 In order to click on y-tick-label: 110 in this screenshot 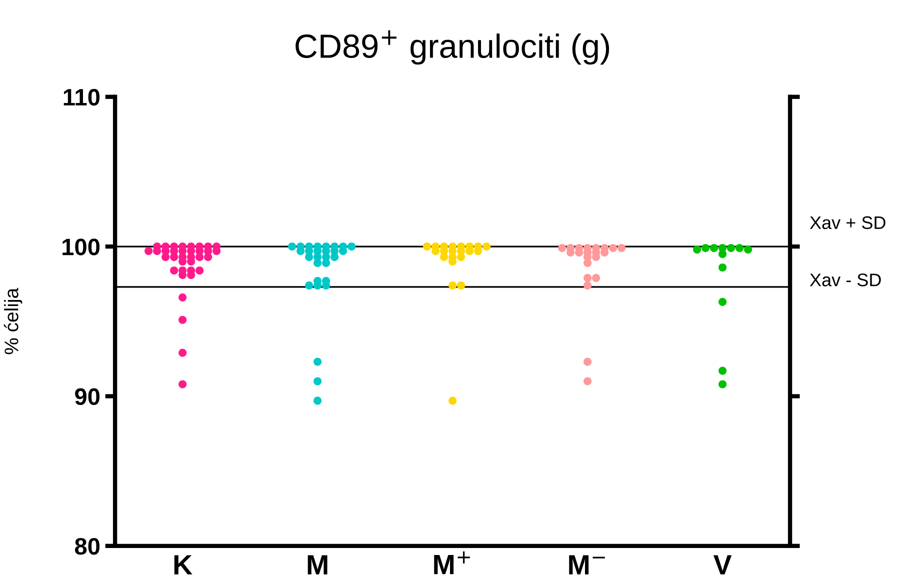, I will do `click(82, 97)`.